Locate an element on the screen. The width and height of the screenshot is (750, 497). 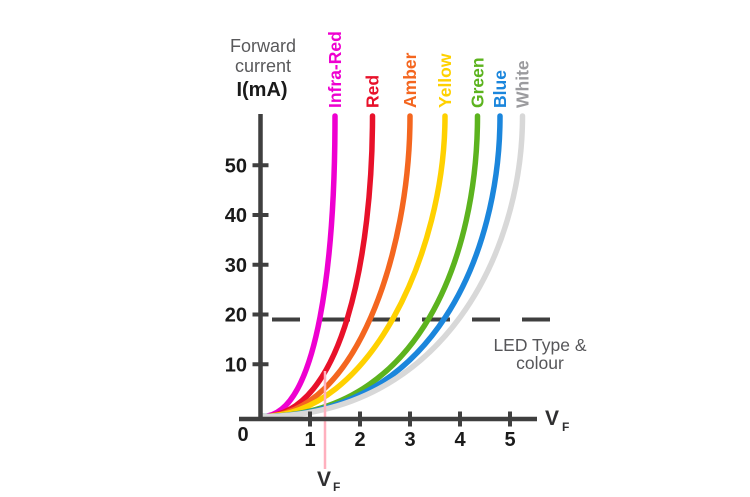
x-axis-label: V is located at coordinates (552, 418).